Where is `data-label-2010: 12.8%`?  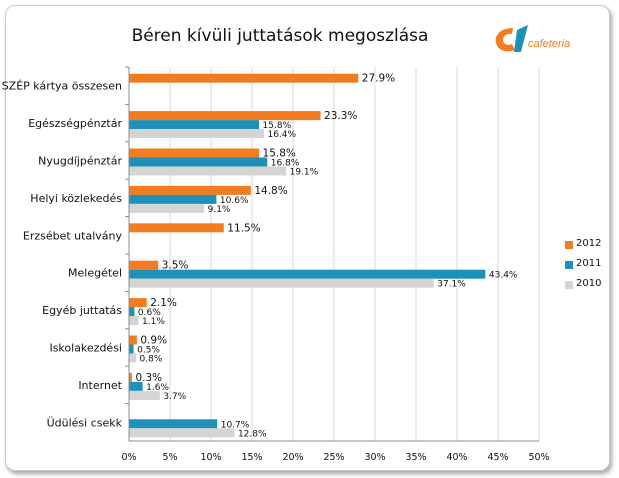 data-label-2010: 12.8% is located at coordinates (252, 434).